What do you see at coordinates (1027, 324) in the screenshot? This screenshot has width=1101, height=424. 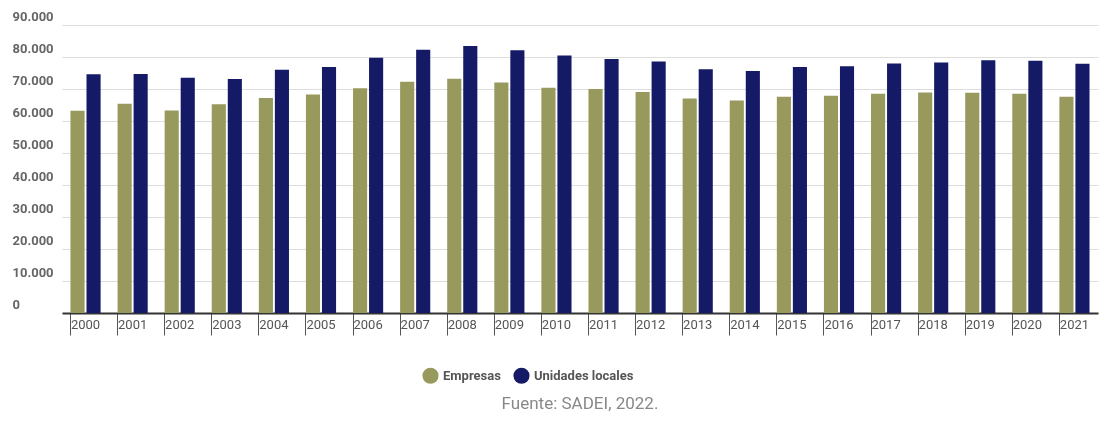 I see `x-tick-label: 2020` at bounding box center [1027, 324].